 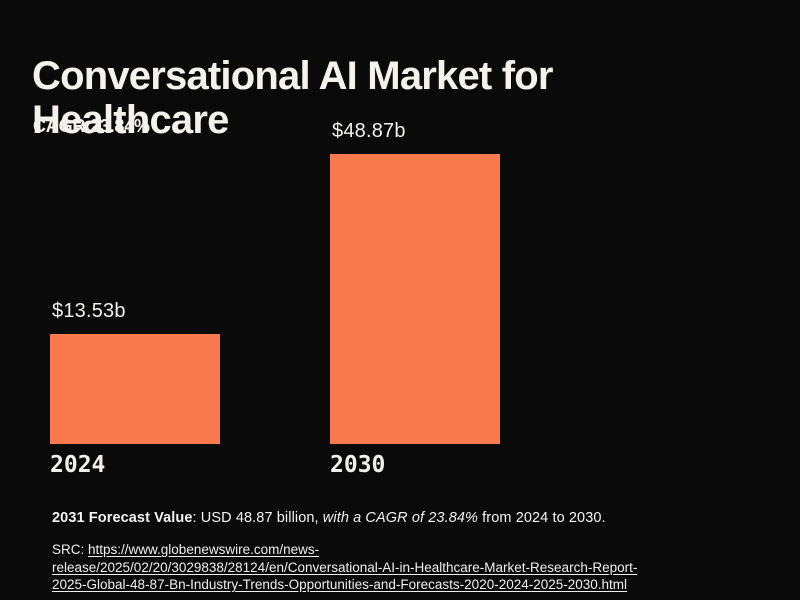 I want to click on forecast-note-regular-1: : USD 48.87 billion,, so click(x=257, y=518).